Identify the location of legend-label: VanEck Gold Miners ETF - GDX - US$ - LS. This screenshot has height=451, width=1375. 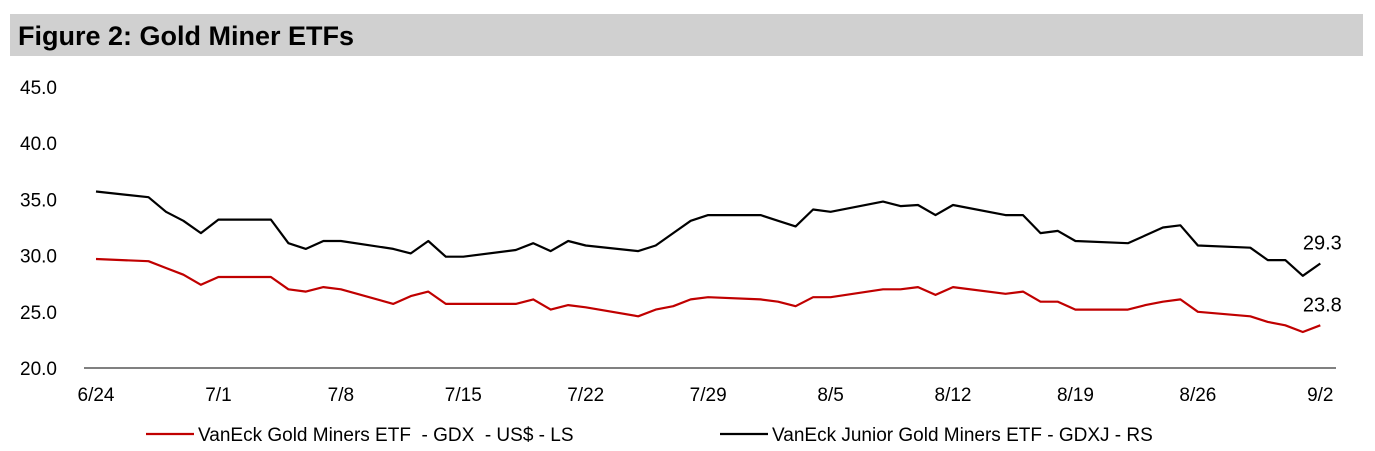
(386, 435).